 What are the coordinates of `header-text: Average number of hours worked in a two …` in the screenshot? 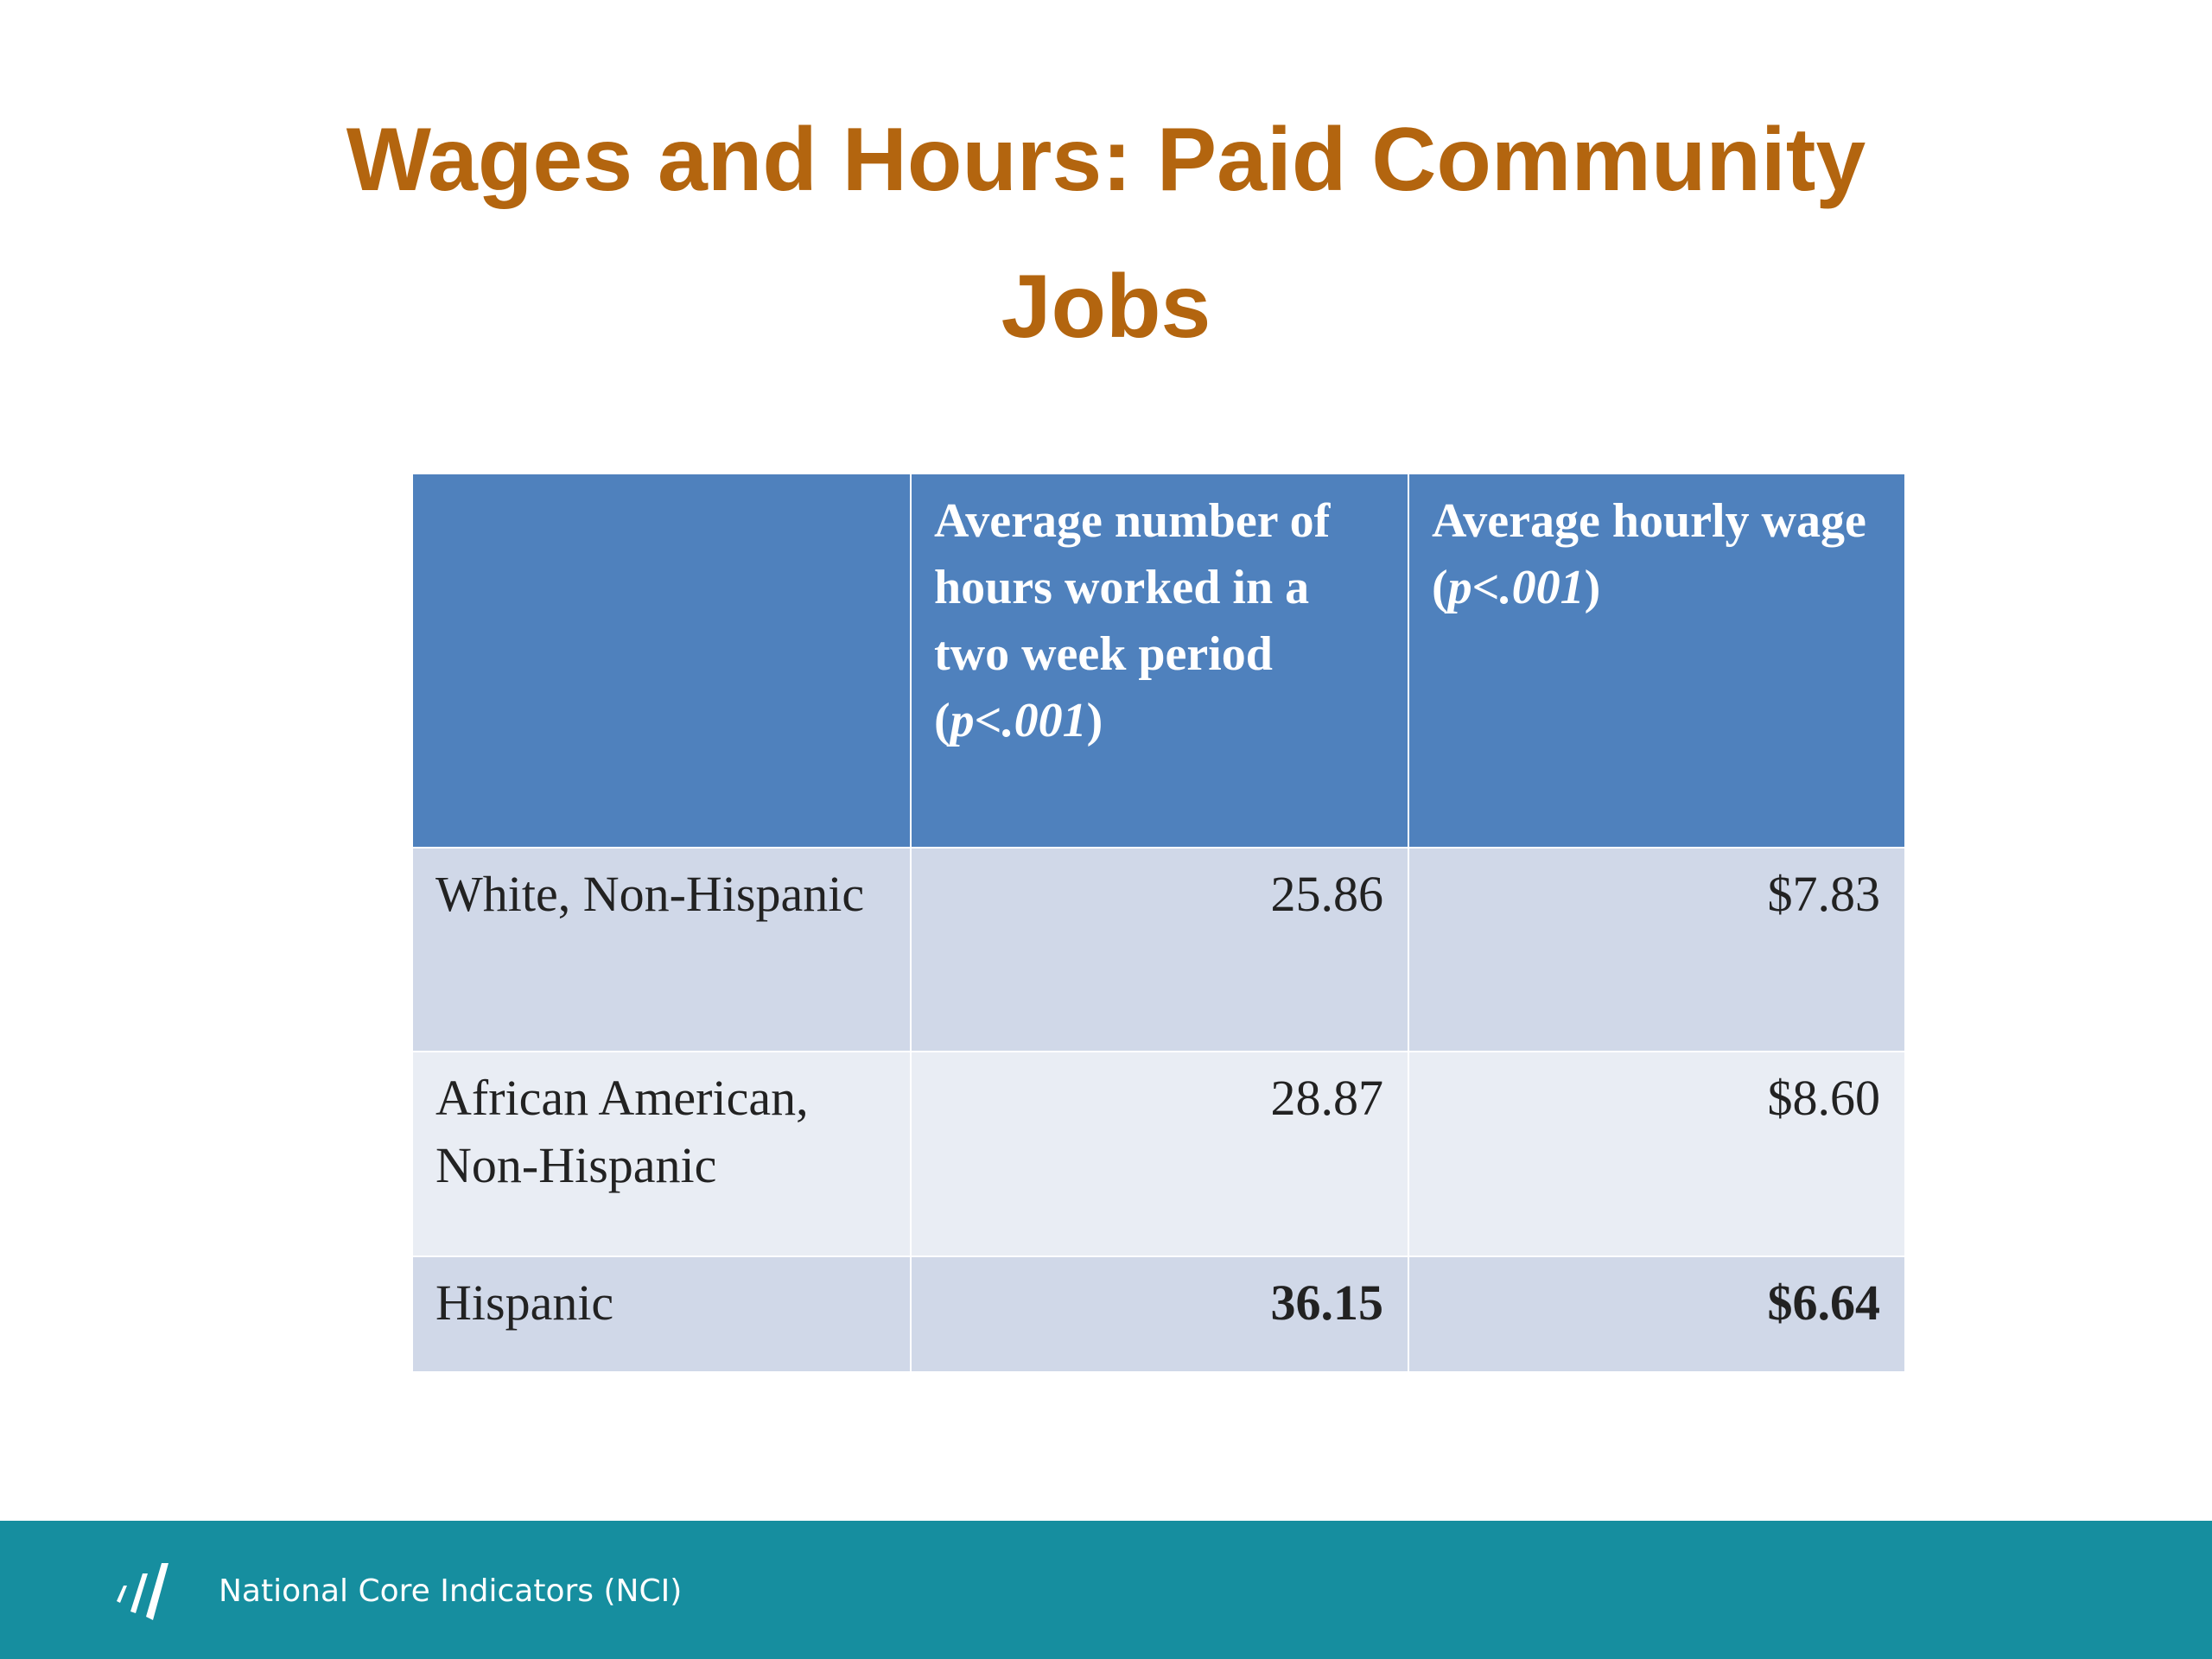 It's located at (1132, 620).